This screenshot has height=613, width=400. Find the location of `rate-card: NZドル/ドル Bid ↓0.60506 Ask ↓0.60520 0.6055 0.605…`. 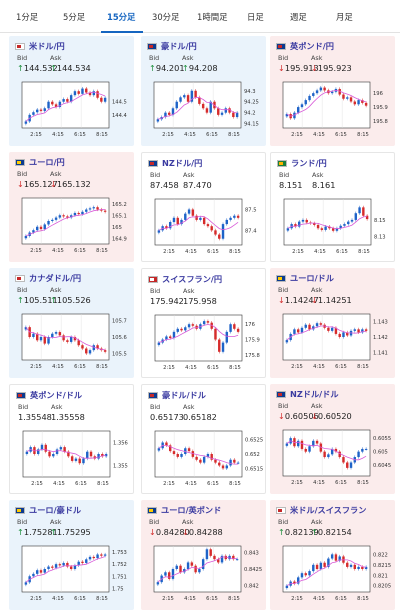

rate-card: NZドル/ドル Bid ↓0.60506 Ask ↓0.60520 0.6055 0.605… is located at coordinates (332, 439).